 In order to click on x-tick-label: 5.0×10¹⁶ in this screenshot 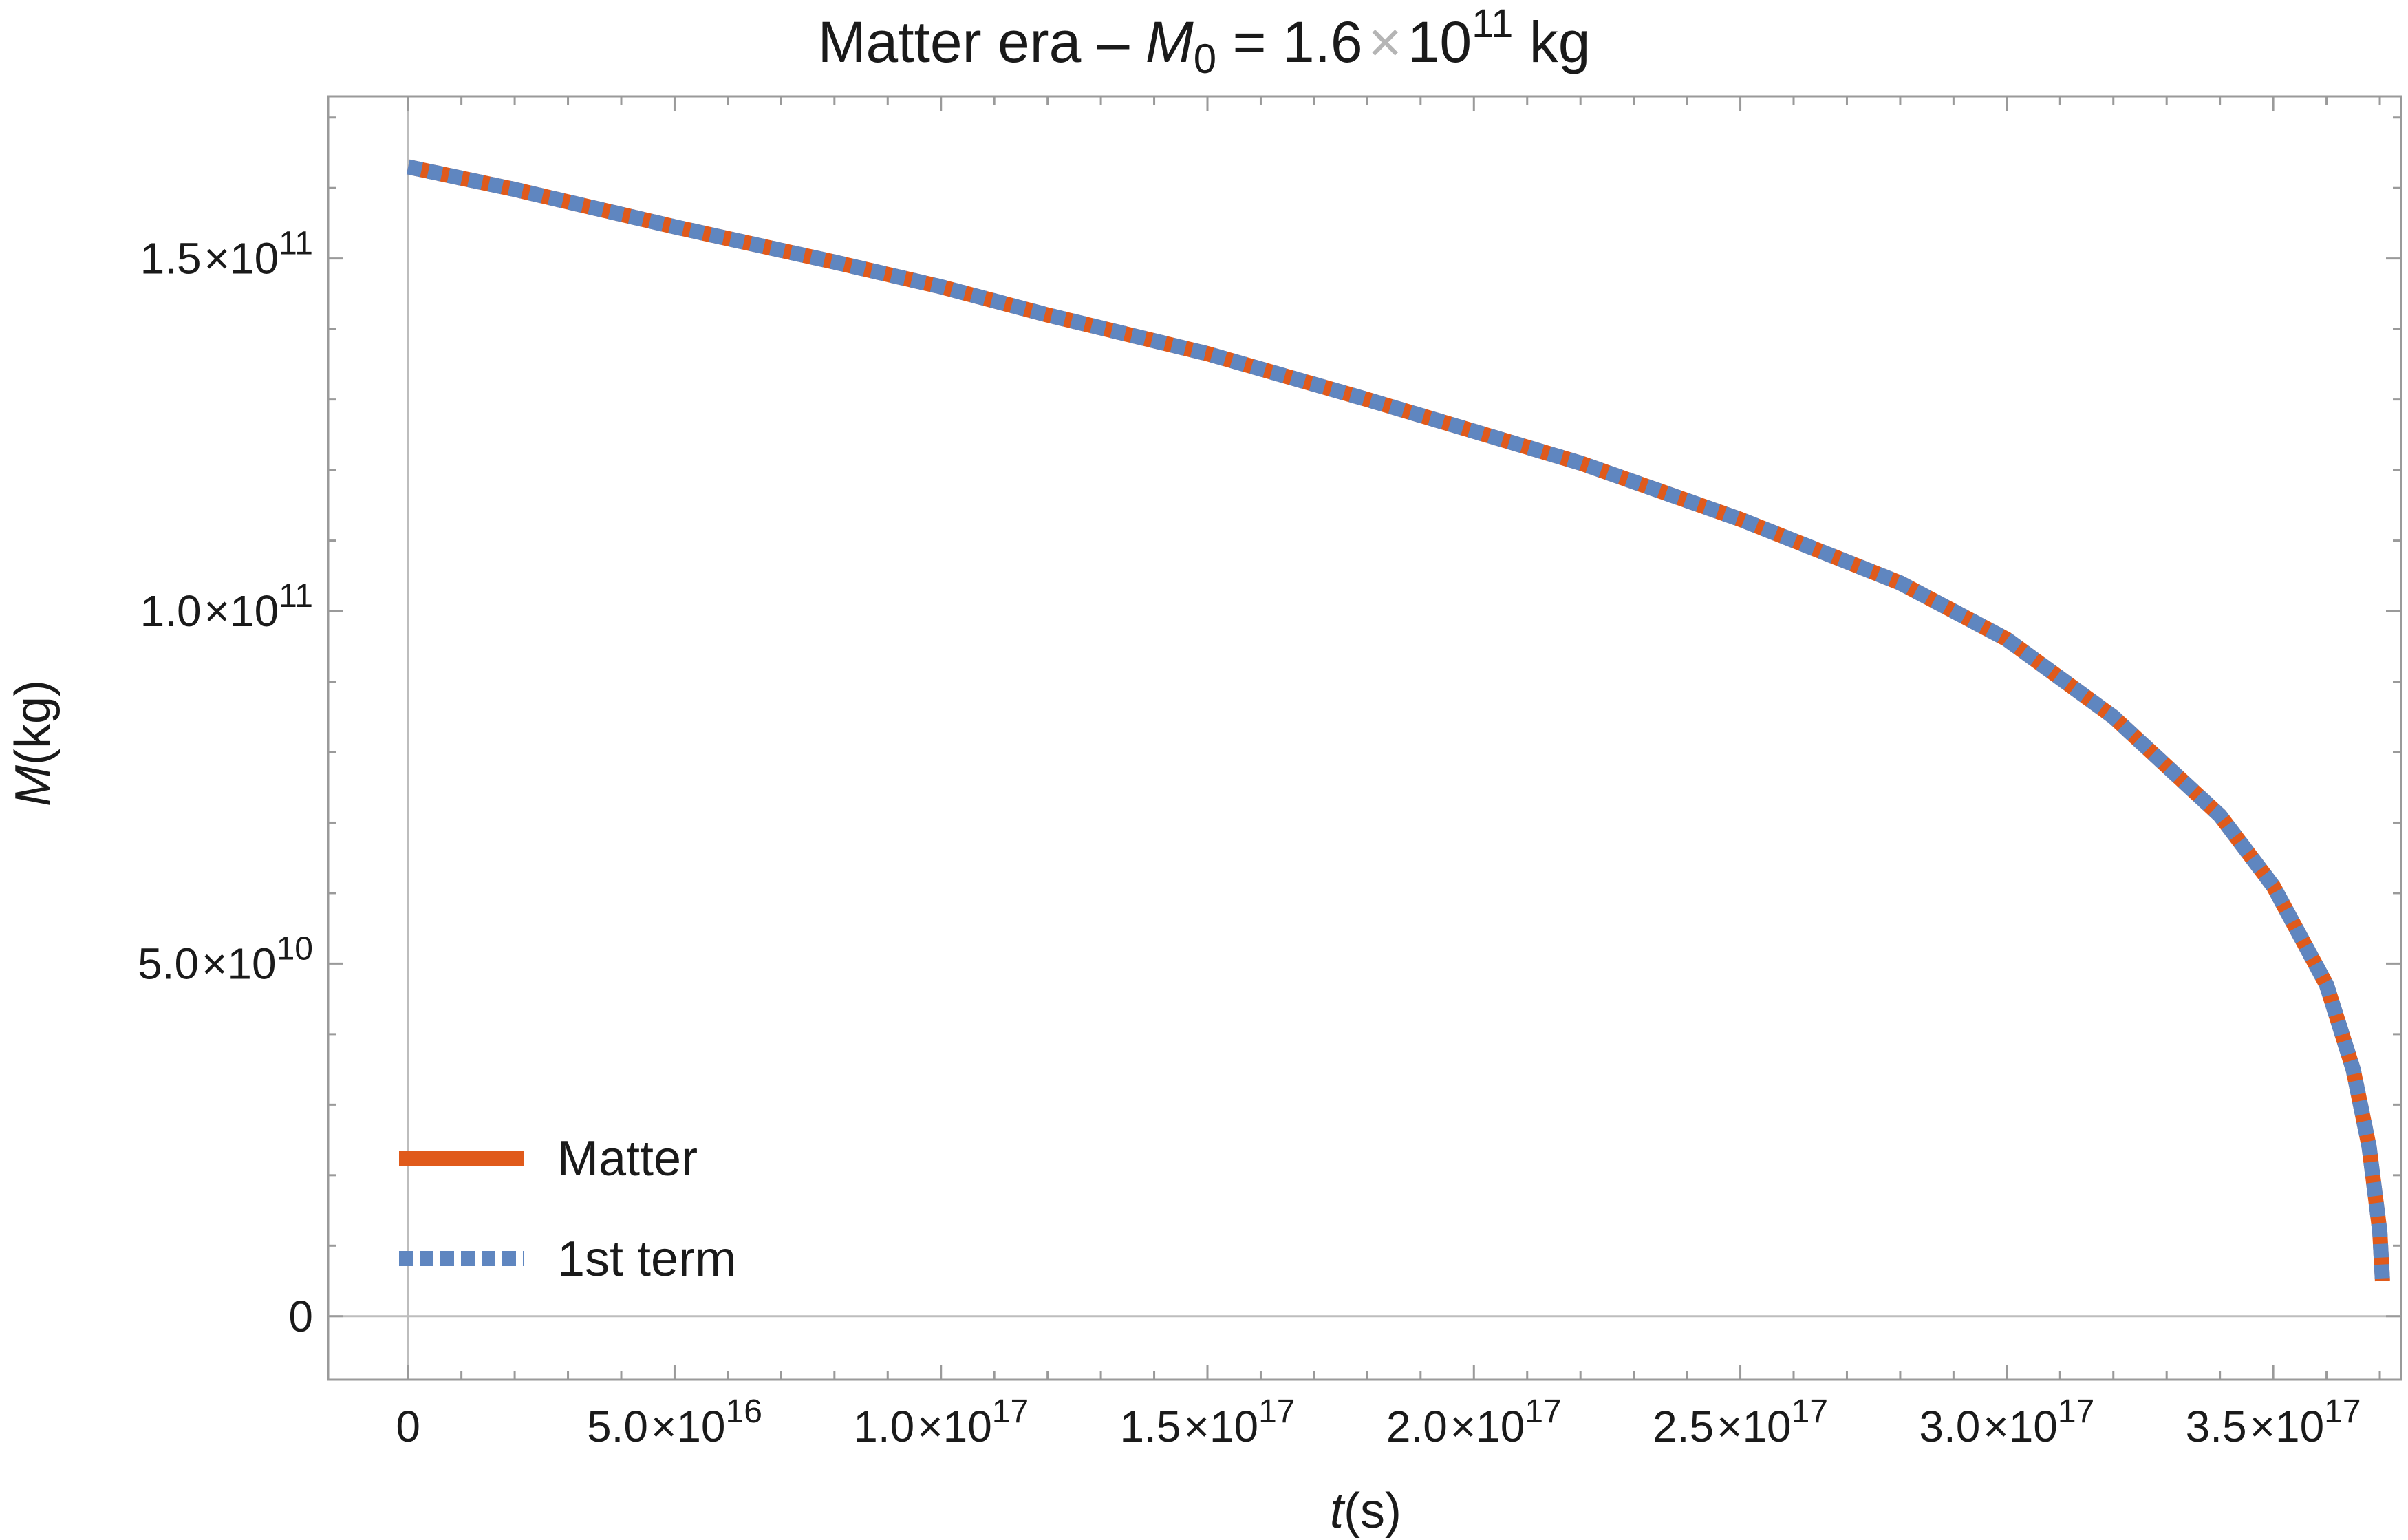, I will do `click(674, 1422)`.